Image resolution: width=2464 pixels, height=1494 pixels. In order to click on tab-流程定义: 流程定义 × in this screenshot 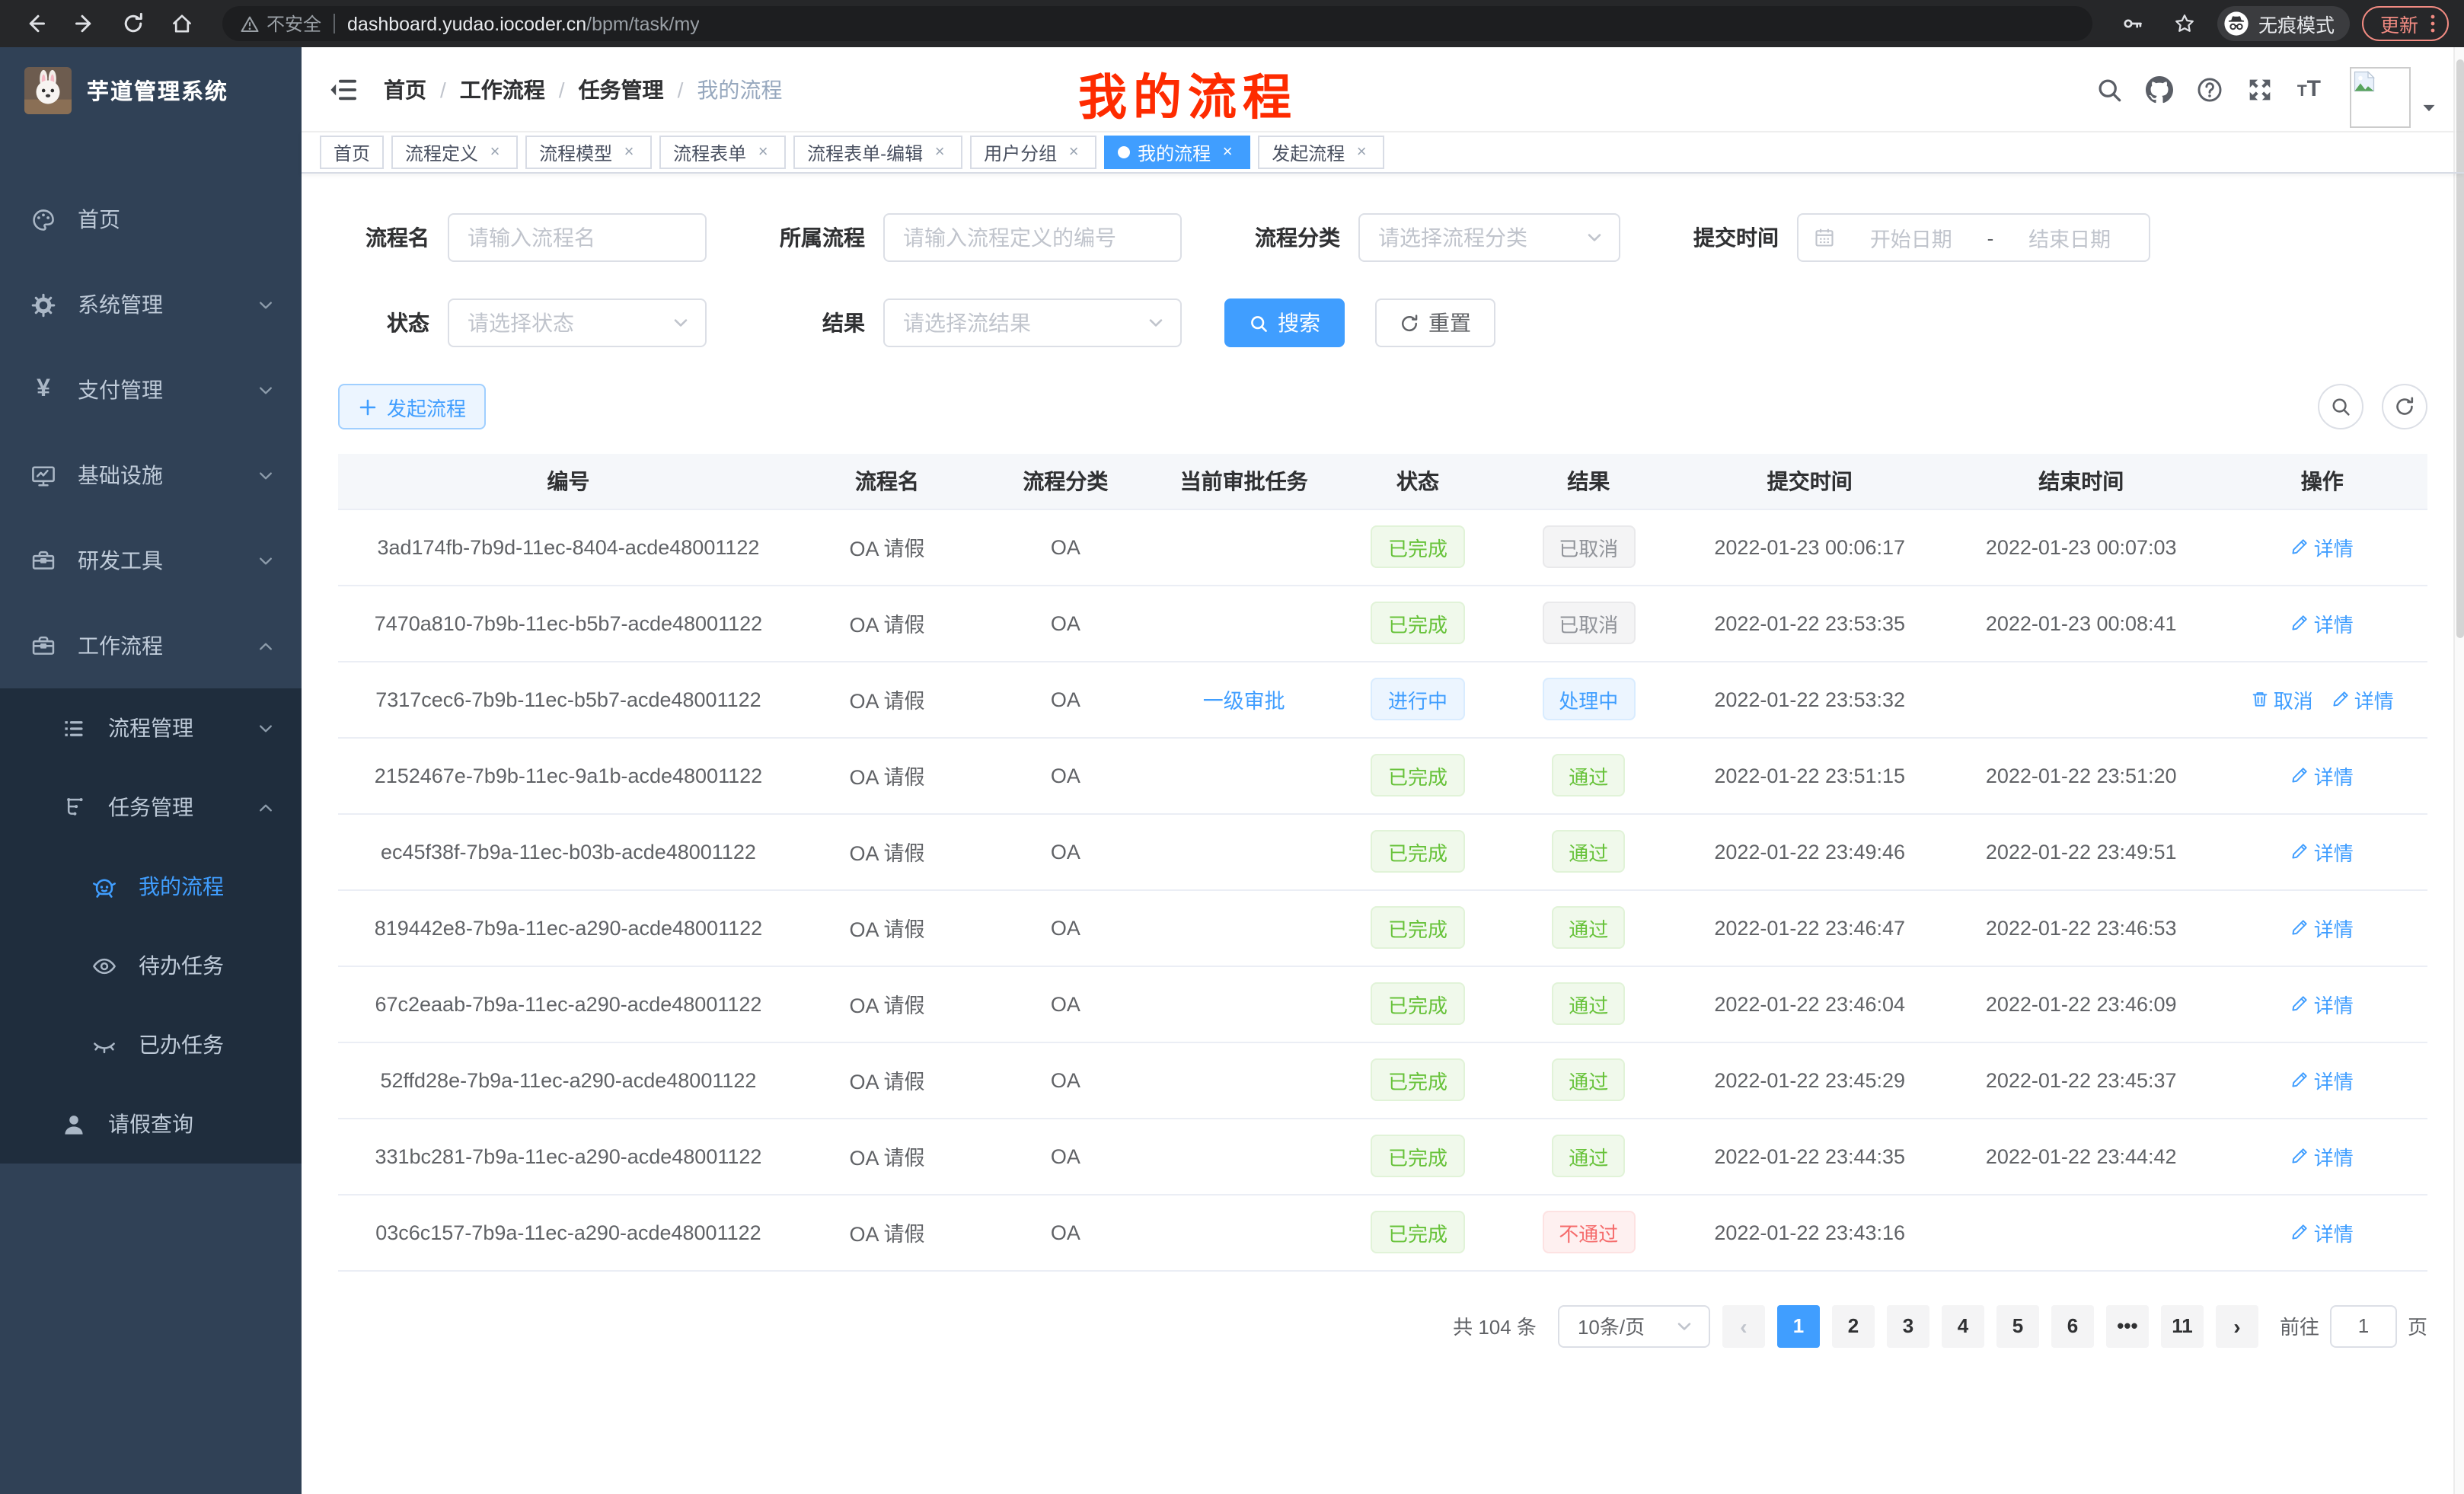, I will do `click(455, 152)`.